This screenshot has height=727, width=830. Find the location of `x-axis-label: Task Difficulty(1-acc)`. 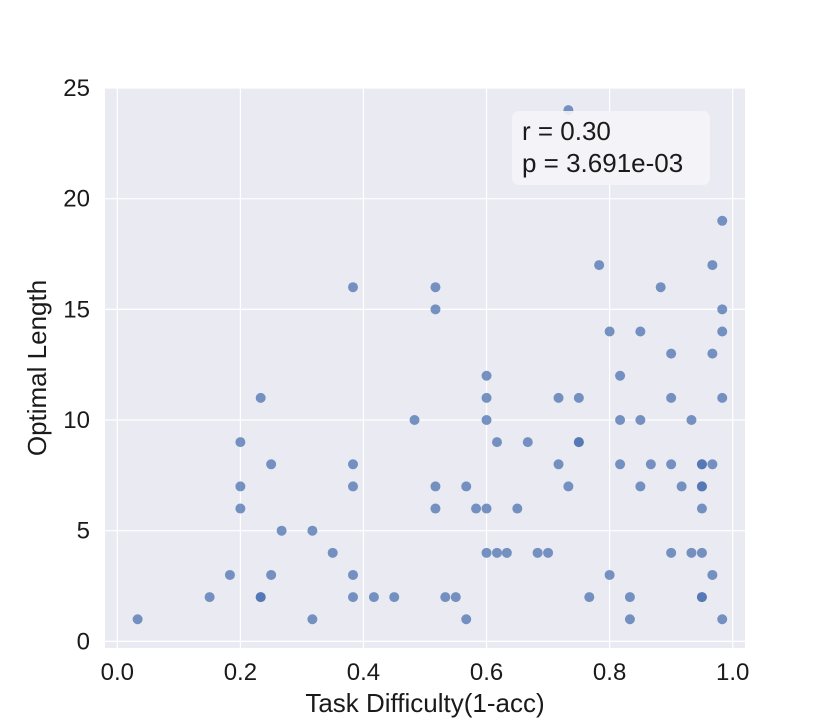

x-axis-label: Task Difficulty(1-acc) is located at coordinates (424, 703).